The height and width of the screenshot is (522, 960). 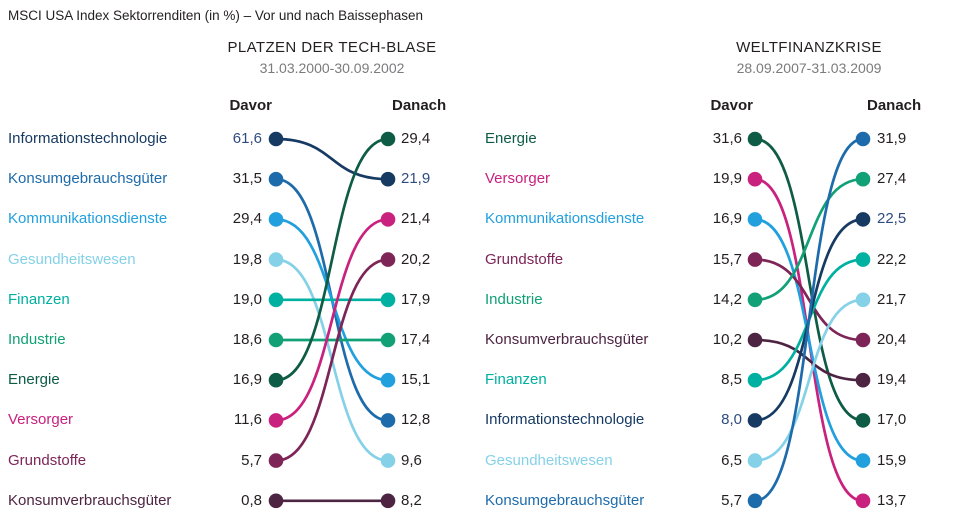 What do you see at coordinates (411, 460) in the screenshot?
I see `after-value: 9,6` at bounding box center [411, 460].